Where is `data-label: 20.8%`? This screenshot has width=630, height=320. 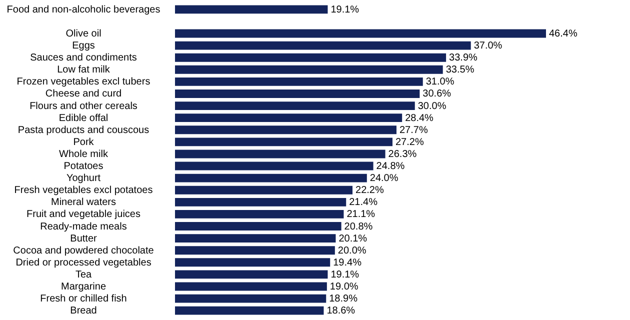 data-label: 20.8% is located at coordinates (358, 226).